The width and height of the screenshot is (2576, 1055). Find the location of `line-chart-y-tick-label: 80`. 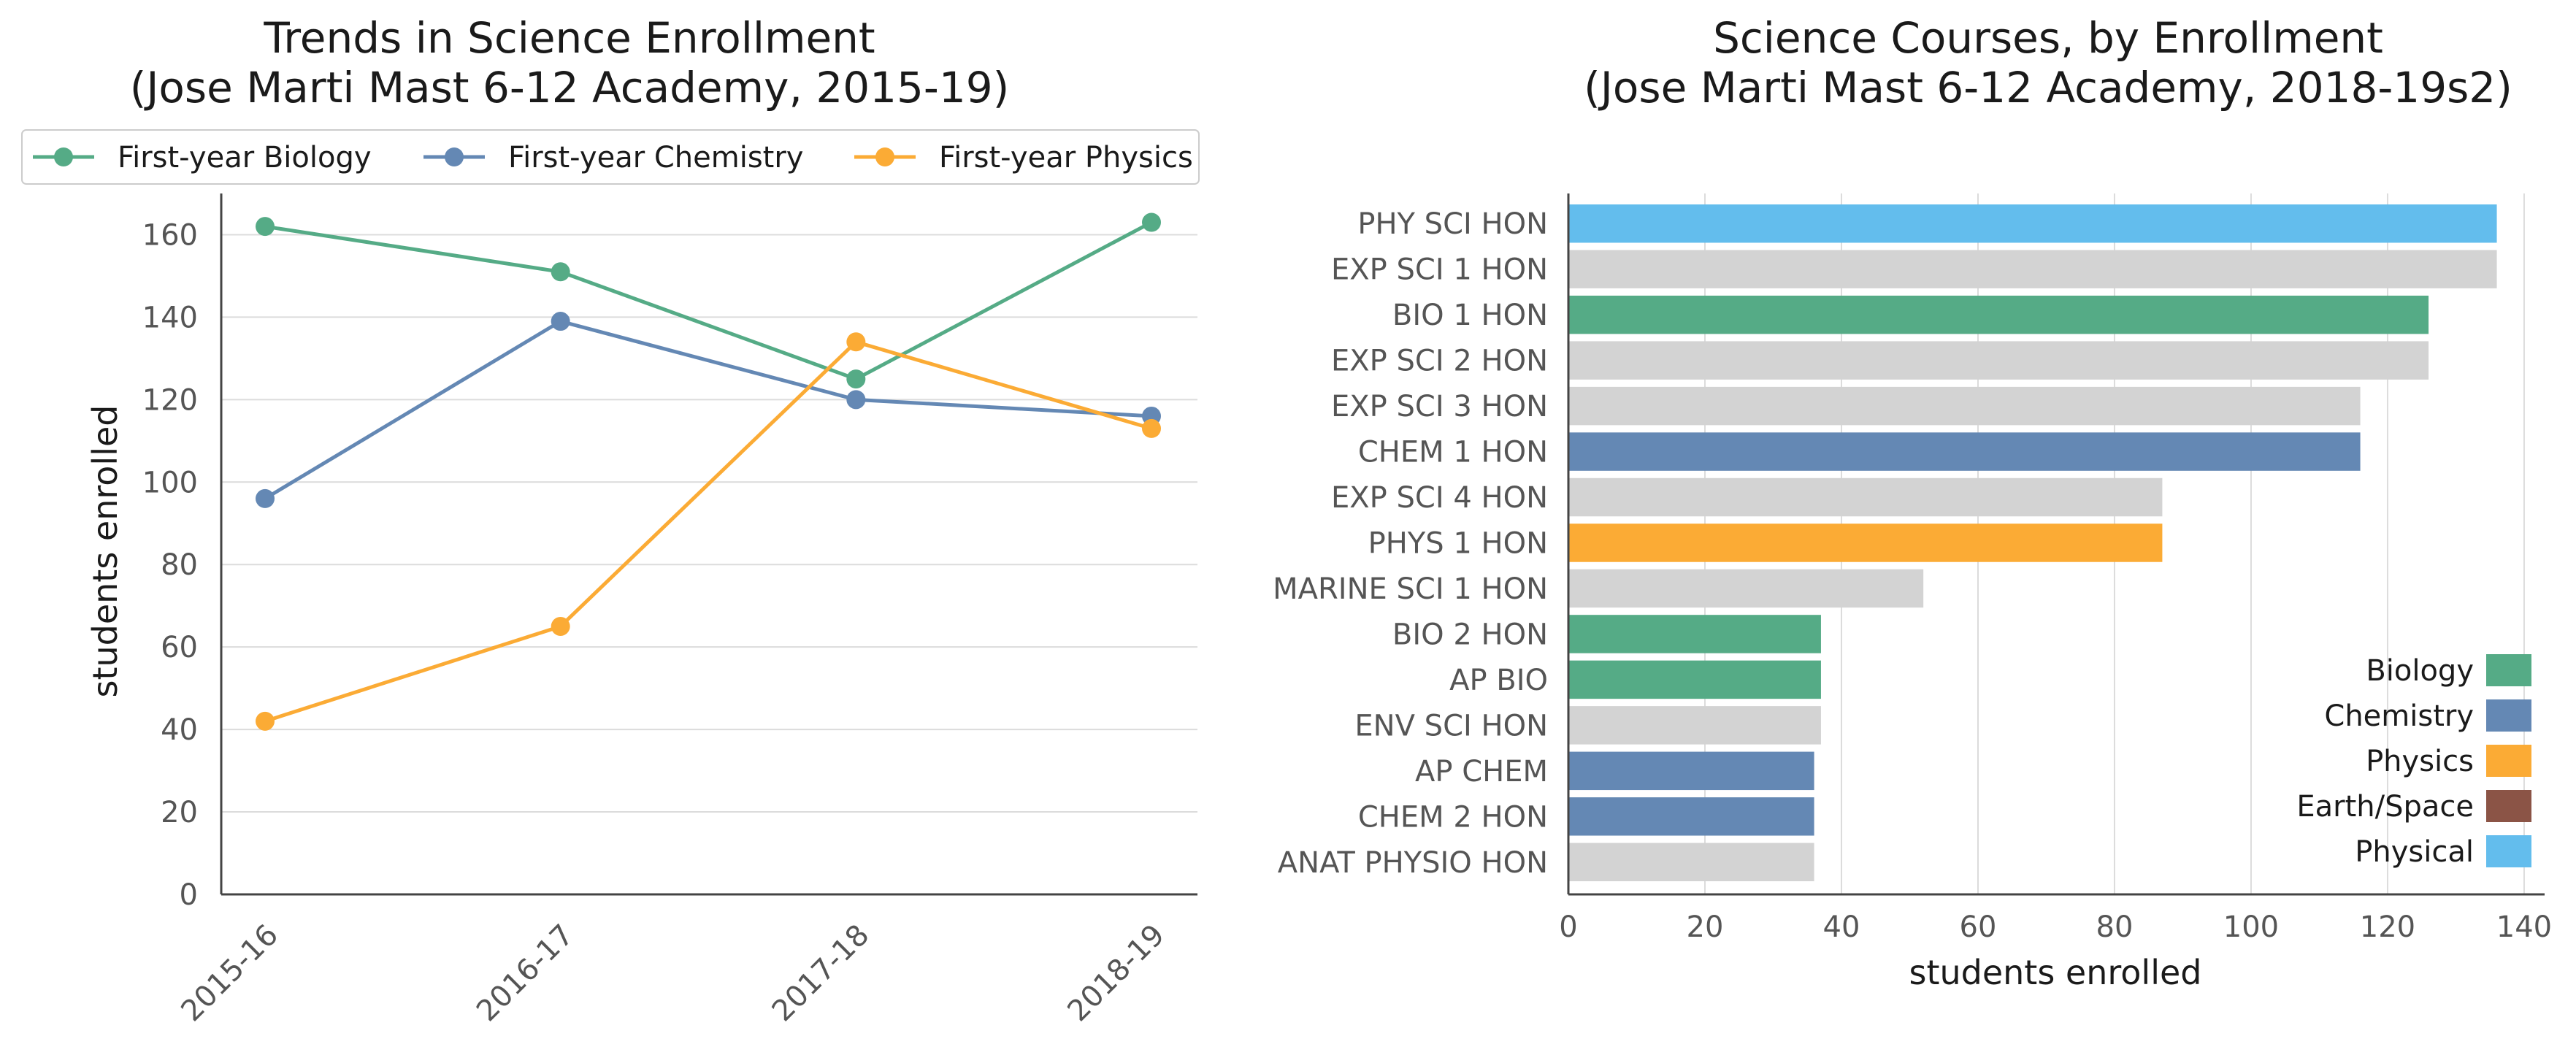

line-chart-y-tick-label: 80 is located at coordinates (179, 565).